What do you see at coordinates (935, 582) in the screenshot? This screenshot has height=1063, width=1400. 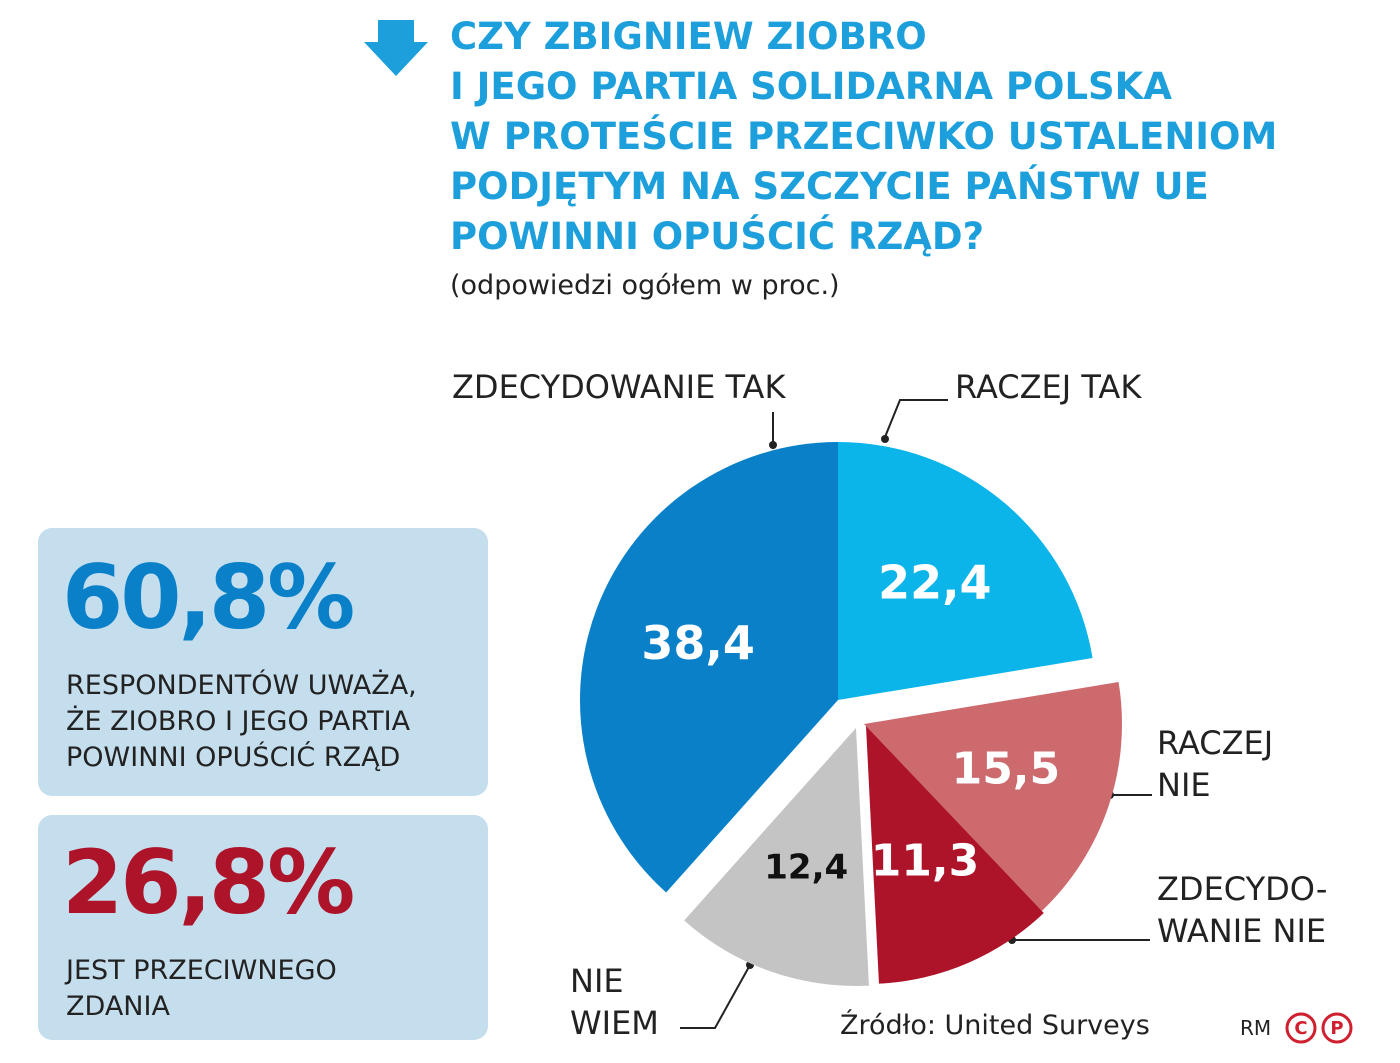 I see `value-label: 22,4` at bounding box center [935, 582].